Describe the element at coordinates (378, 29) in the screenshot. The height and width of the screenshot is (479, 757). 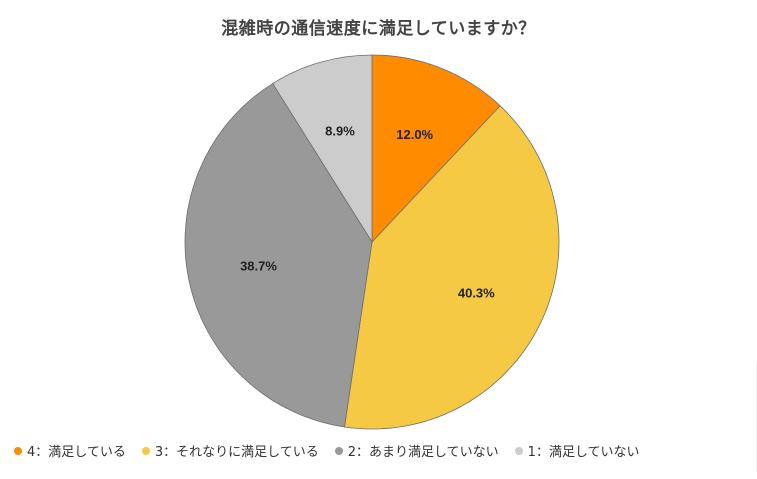
I see `chart-title: 混雑時の通信速度に満足していますか？` at that location.